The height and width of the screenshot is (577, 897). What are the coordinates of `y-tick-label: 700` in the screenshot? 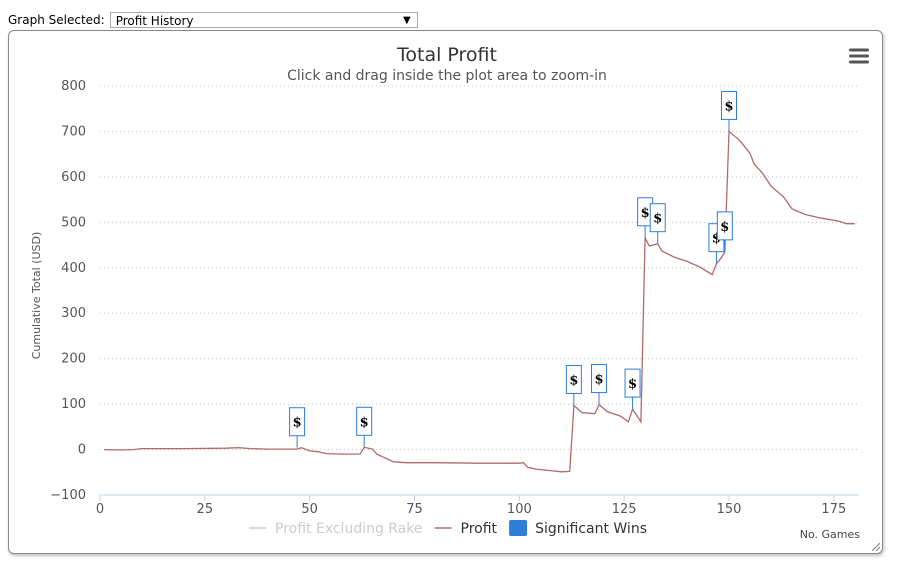 It's located at (73, 131).